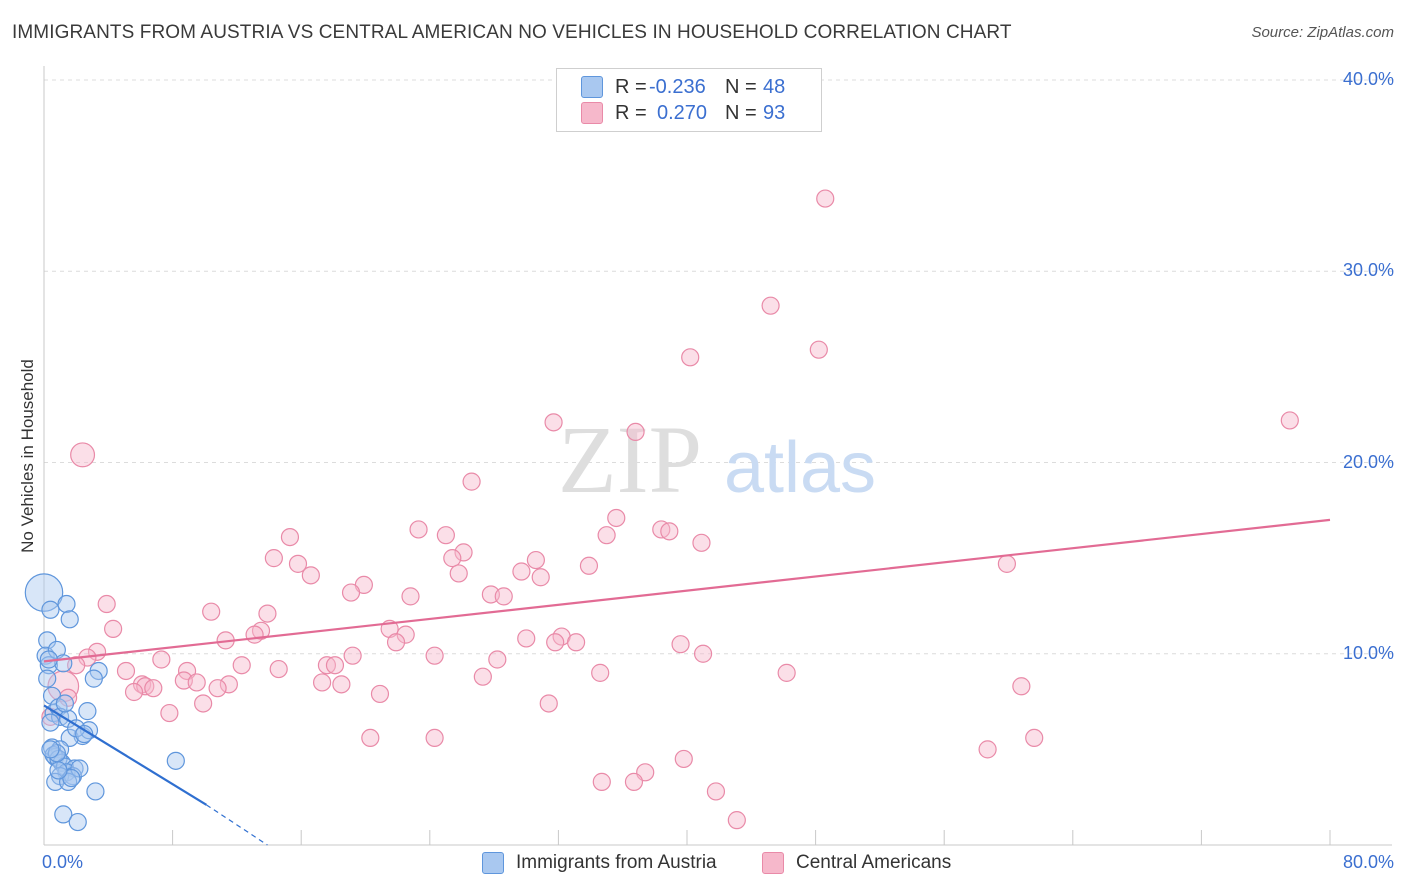 The height and width of the screenshot is (892, 1406). I want to click on y-tick-label: 10.0%, so click(1368, 652).